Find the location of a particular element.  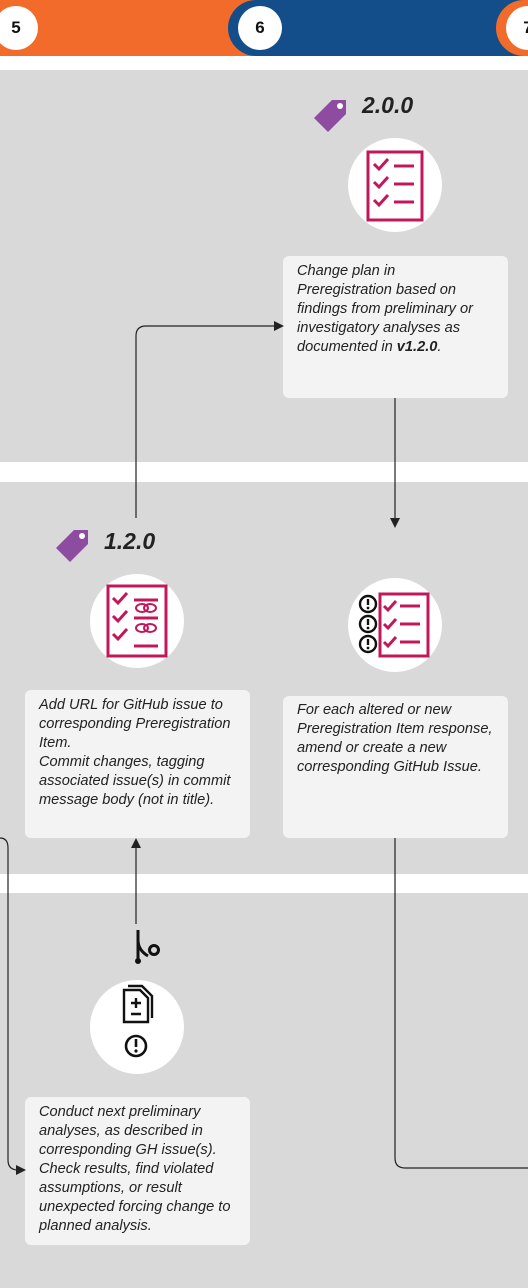

arrow-to-conduct is located at coordinates (13, 1006).